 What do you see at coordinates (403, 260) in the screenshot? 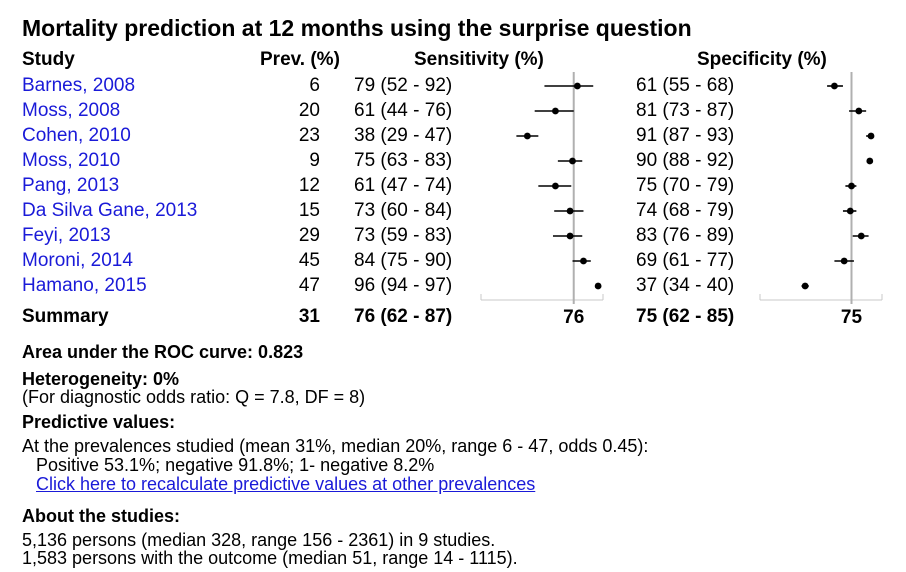
I see `study-sensitivity: 84 (75 - 90)` at bounding box center [403, 260].